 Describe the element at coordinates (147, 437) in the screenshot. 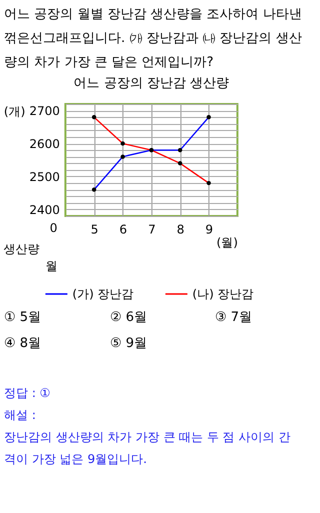

I see `text: 장난감의 생산량의 차가 가장 큰 때는 두 점 사이의 간` at that location.